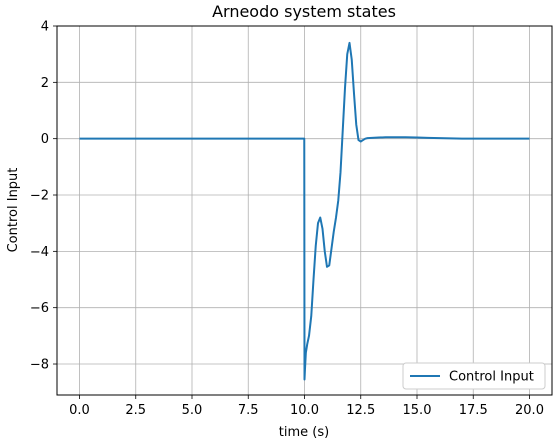 The width and height of the screenshot is (560, 440). Describe the element at coordinates (304, 432) in the screenshot. I see `x-axis-label: time (s)` at that location.